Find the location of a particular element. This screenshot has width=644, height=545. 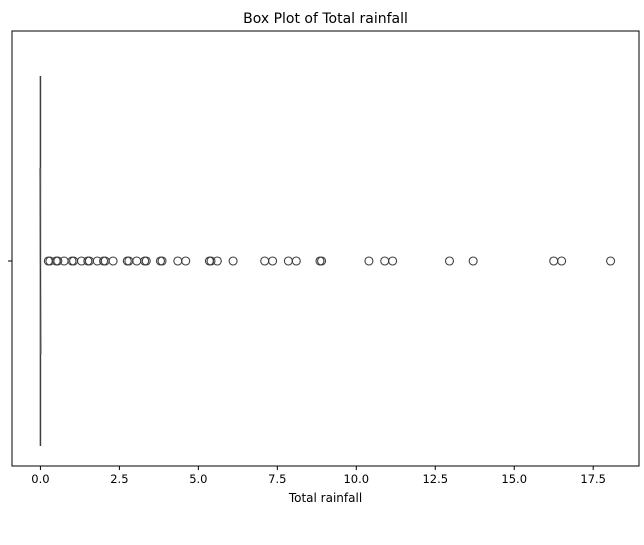

x-tick-label: 7.5 is located at coordinates (277, 479).